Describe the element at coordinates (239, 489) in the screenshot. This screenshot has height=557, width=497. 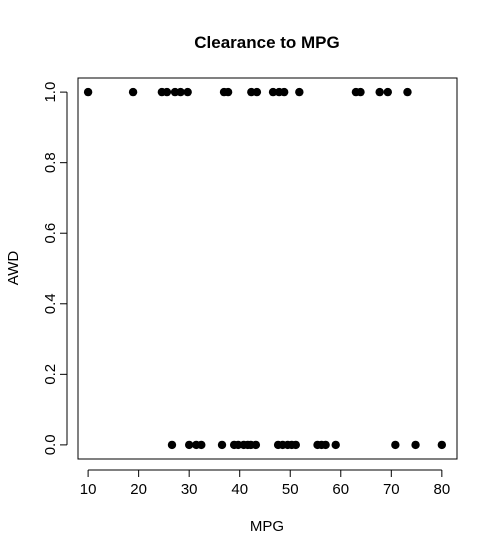
I see `x-tick-label: 40` at that location.